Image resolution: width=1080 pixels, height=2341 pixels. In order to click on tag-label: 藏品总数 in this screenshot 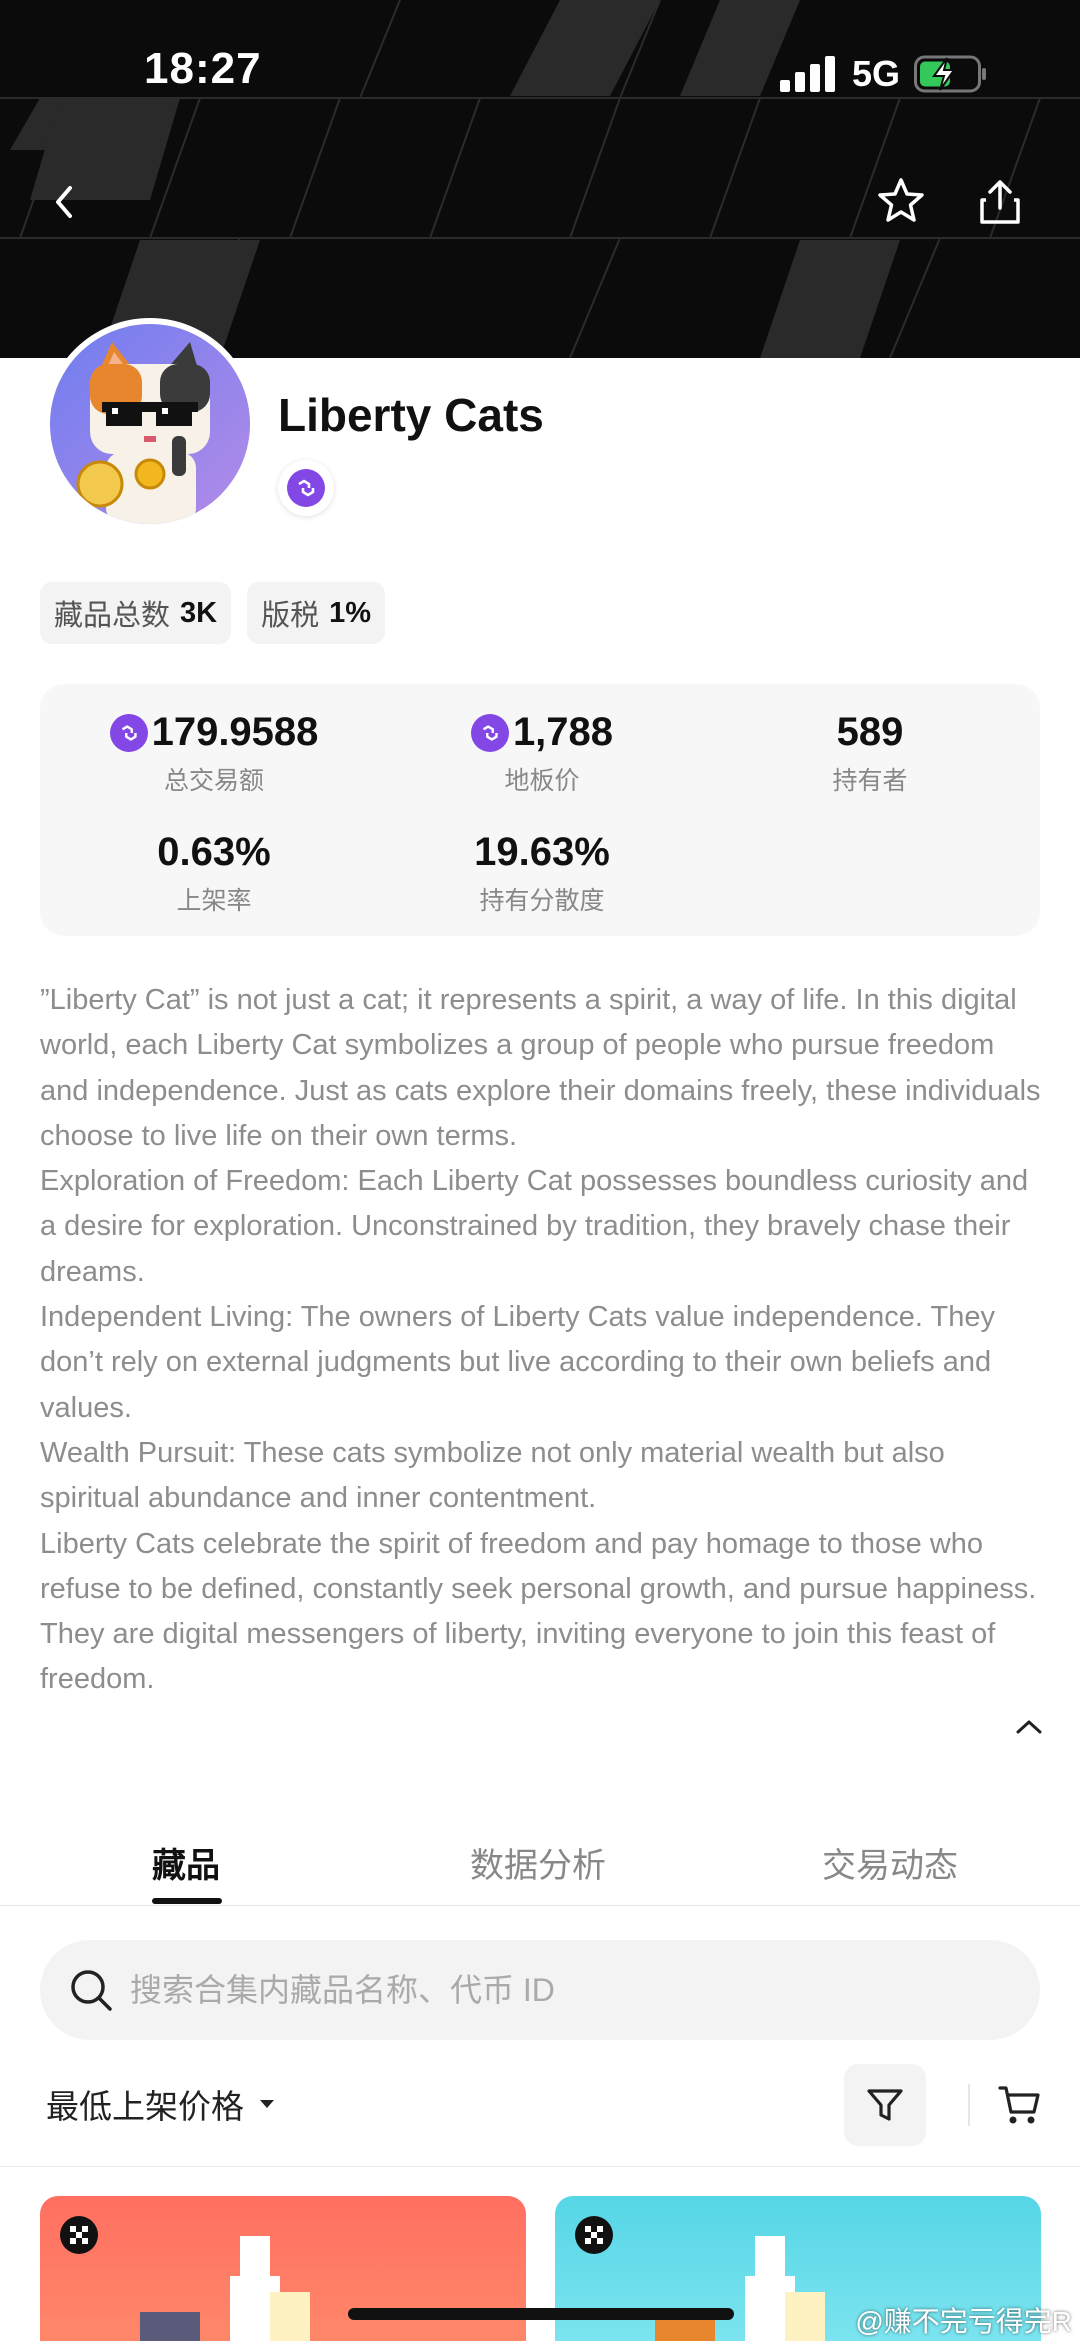, I will do `click(112, 616)`.